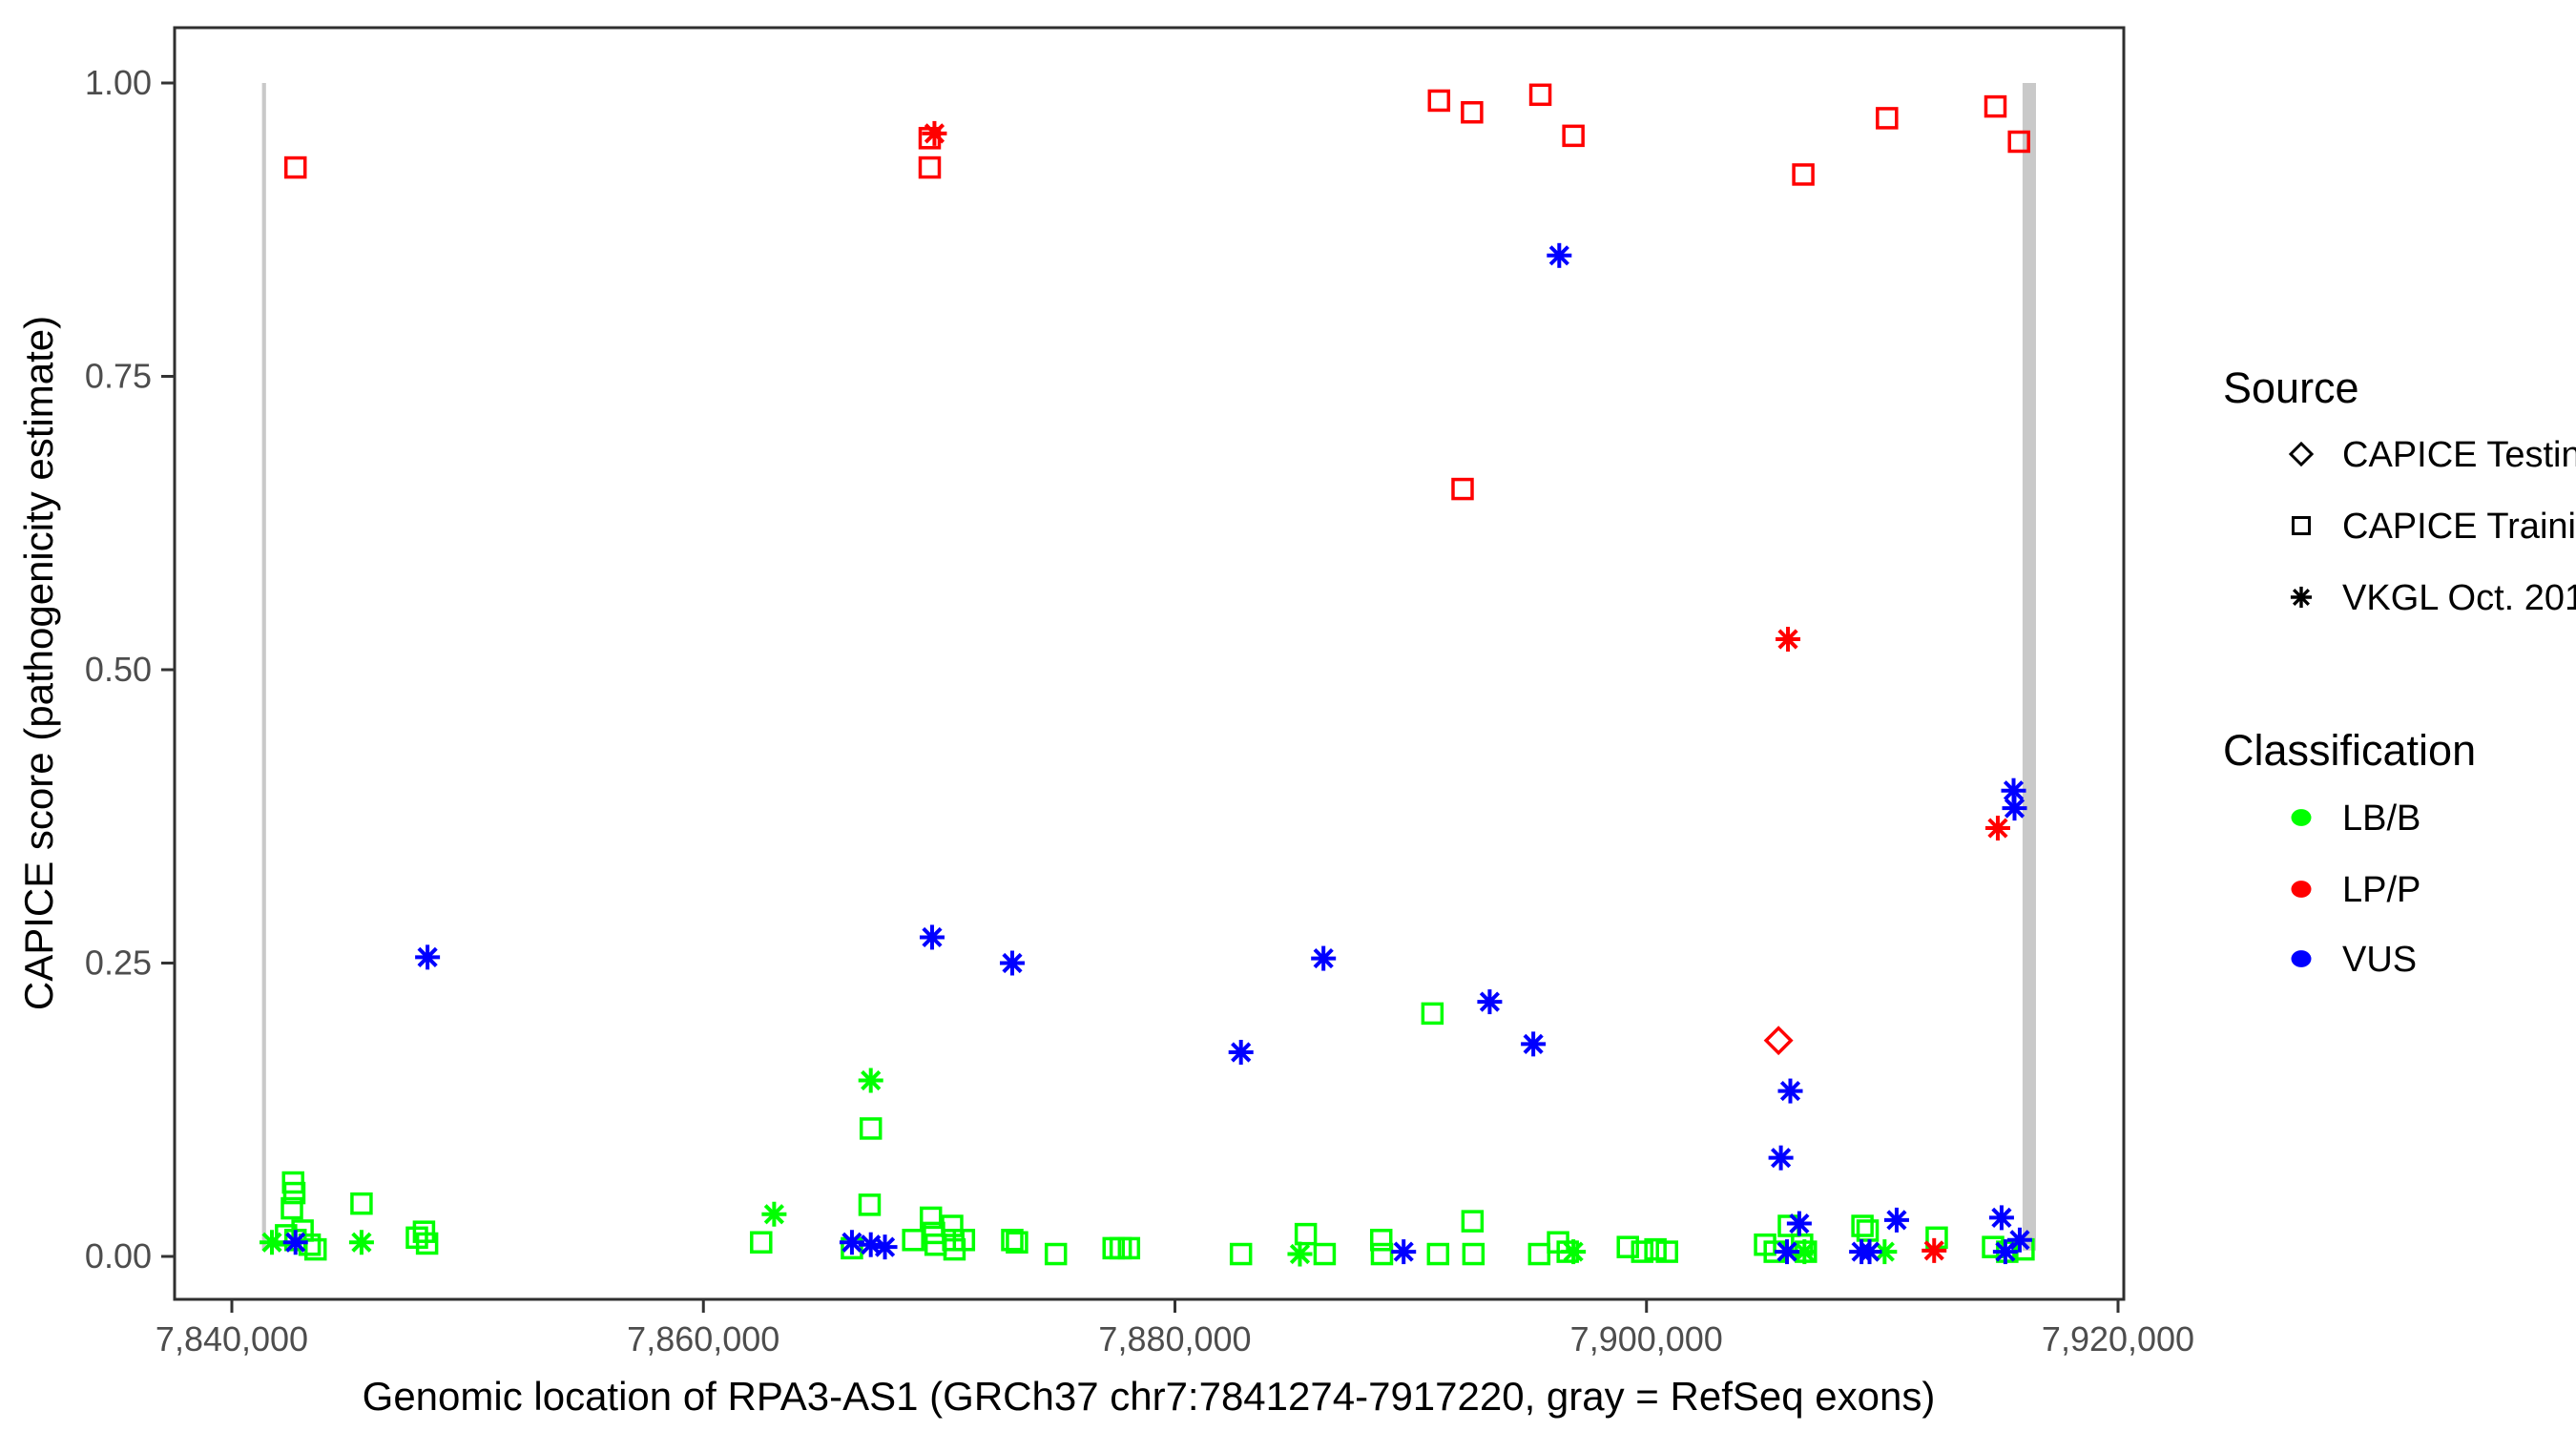 This screenshot has height=1431, width=2576. Describe the element at coordinates (703, 1338) in the screenshot. I see `x-tick-label: 7,860,000` at that location.